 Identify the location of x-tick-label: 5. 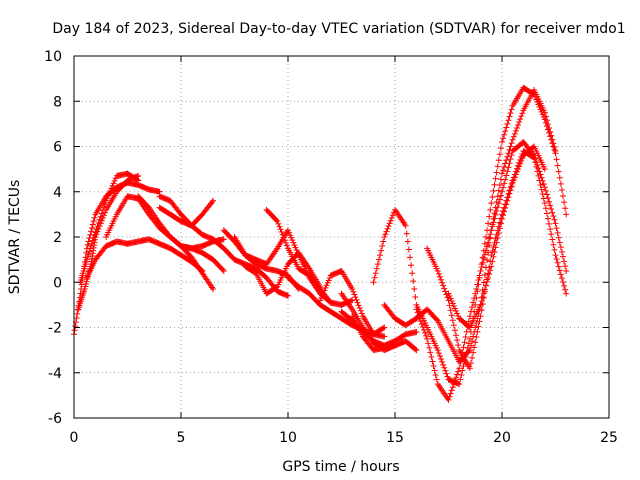
(181, 438).